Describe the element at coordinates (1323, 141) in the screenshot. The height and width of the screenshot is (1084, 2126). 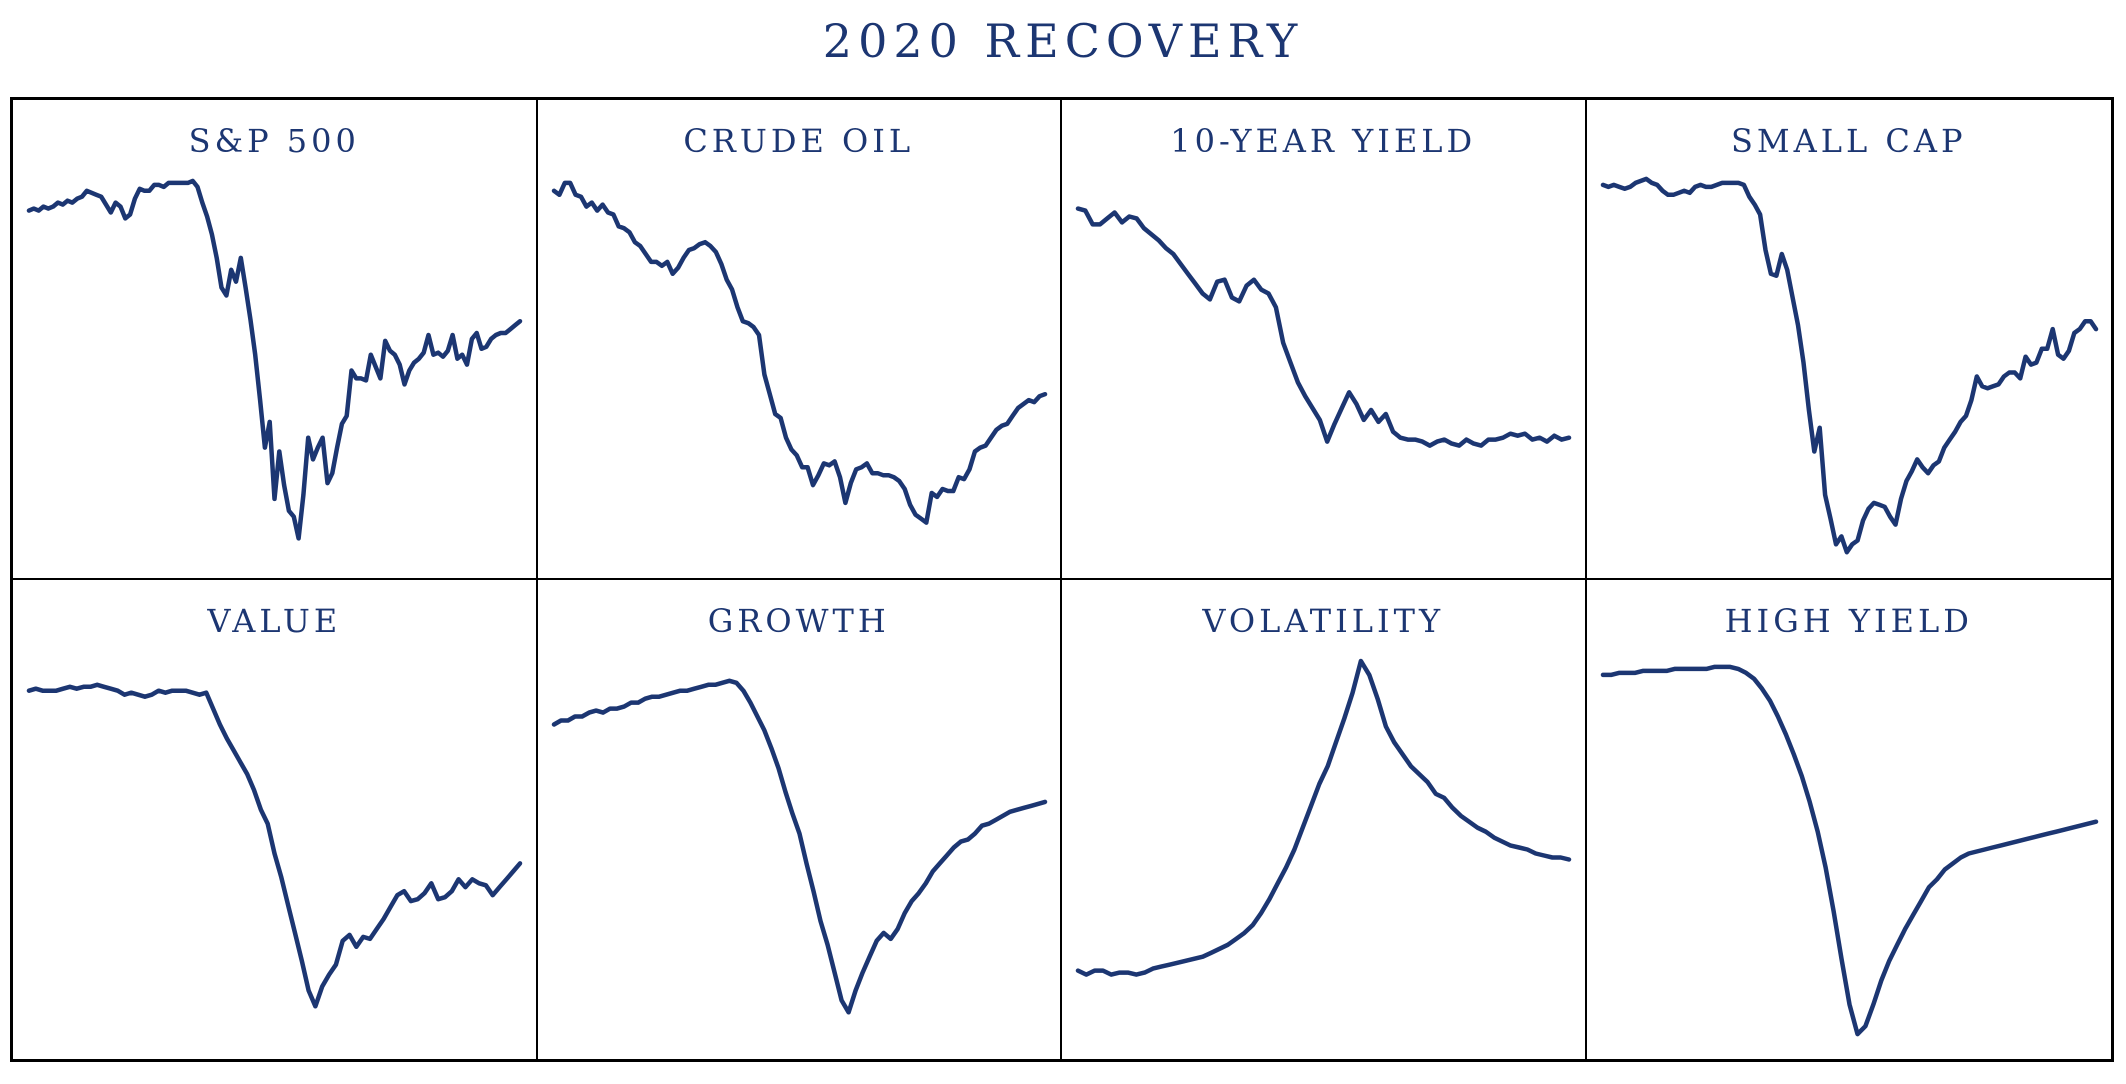
I see `chart-title: 10-YEAR YIELD` at that location.